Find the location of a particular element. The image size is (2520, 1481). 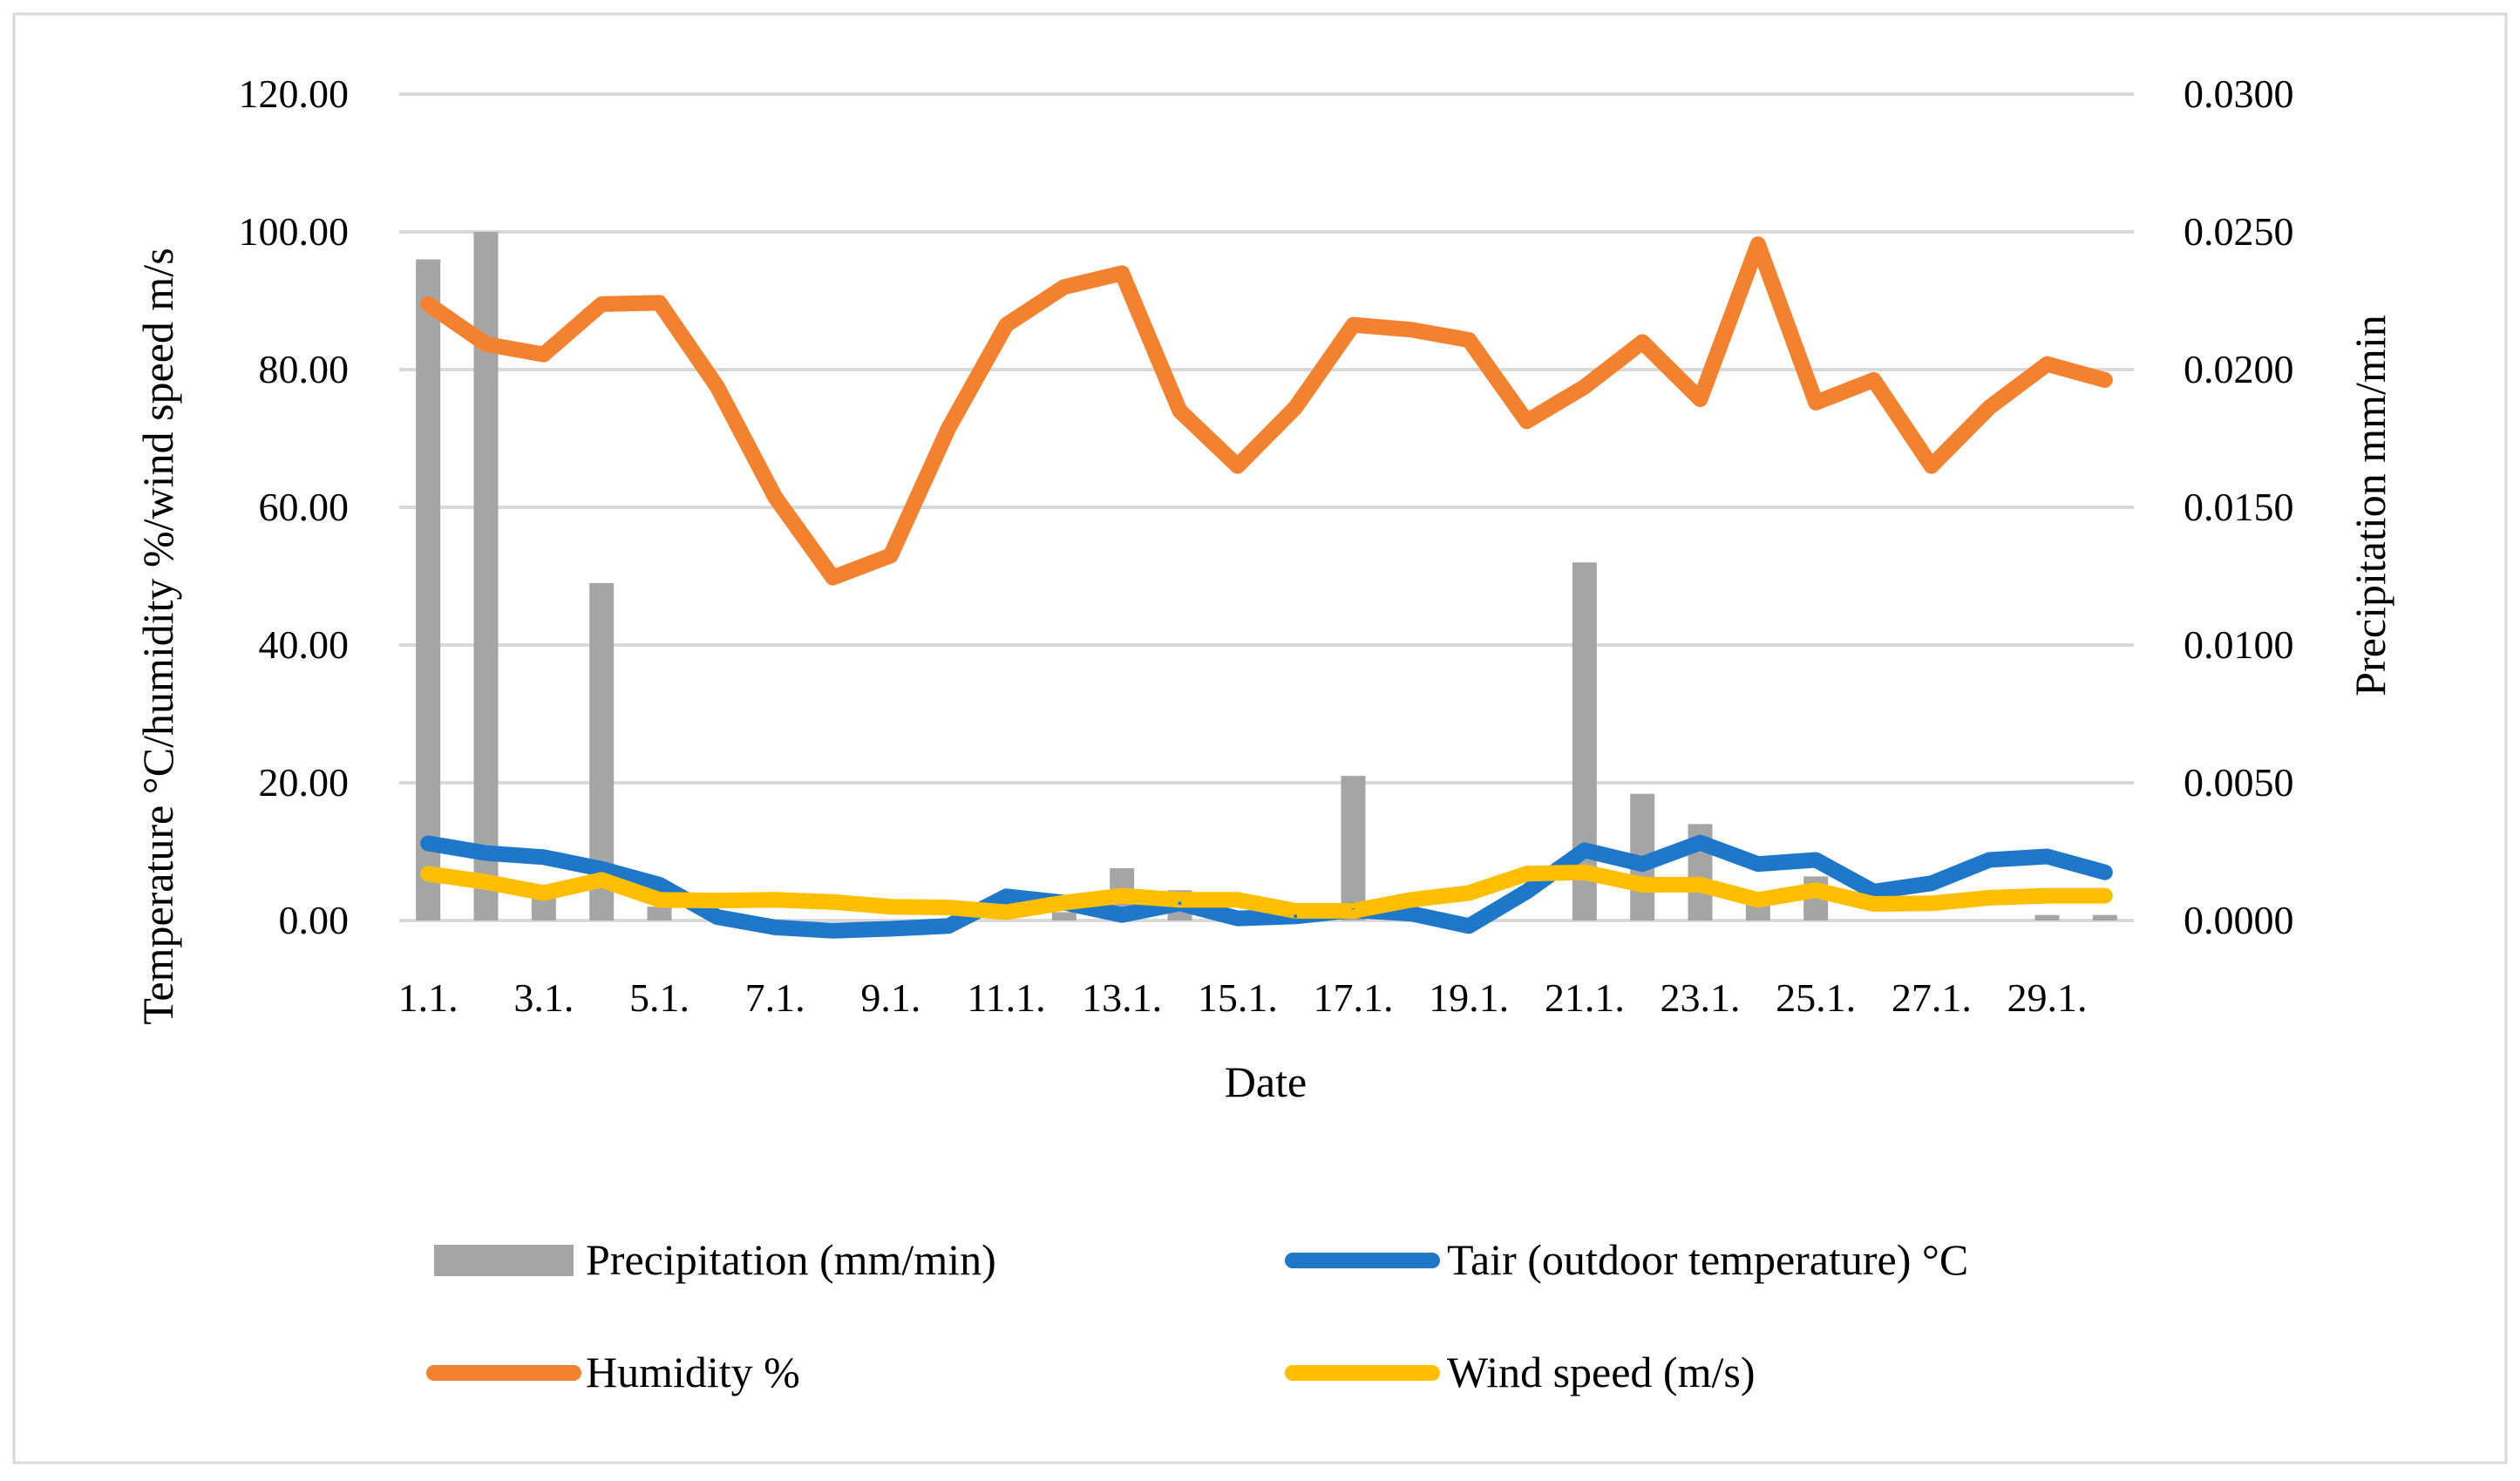

left-tick-label: 60.00 is located at coordinates (304, 507).